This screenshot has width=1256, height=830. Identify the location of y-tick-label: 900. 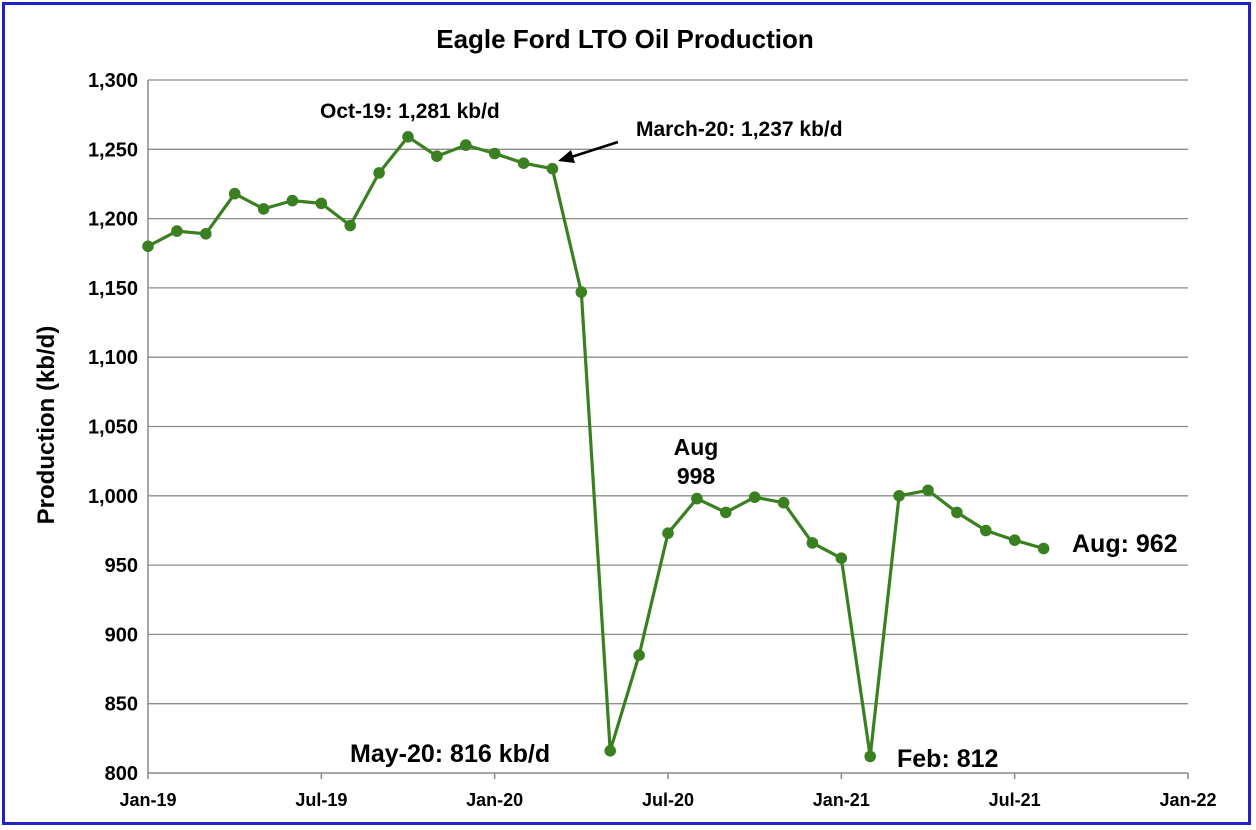
(121, 635).